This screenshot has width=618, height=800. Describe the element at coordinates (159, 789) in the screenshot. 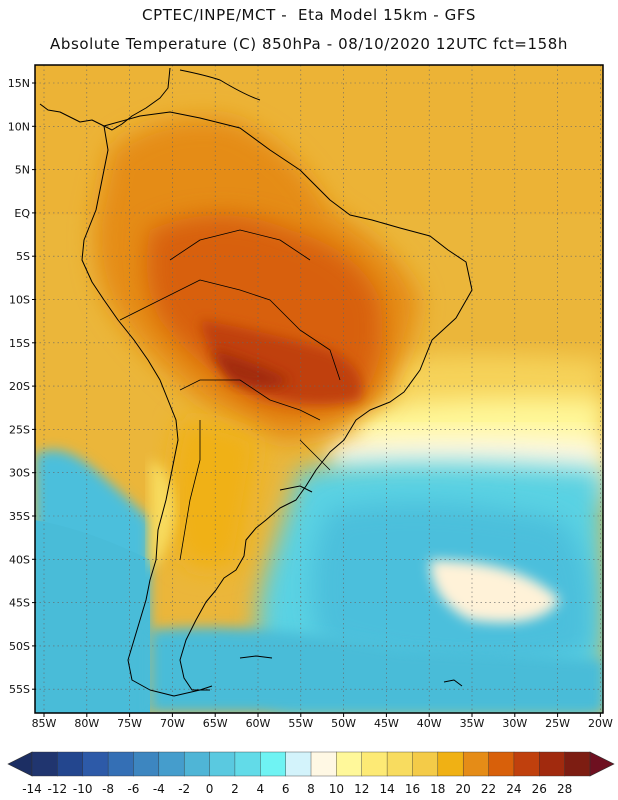

I see `colorbar-tick-label: -4` at that location.